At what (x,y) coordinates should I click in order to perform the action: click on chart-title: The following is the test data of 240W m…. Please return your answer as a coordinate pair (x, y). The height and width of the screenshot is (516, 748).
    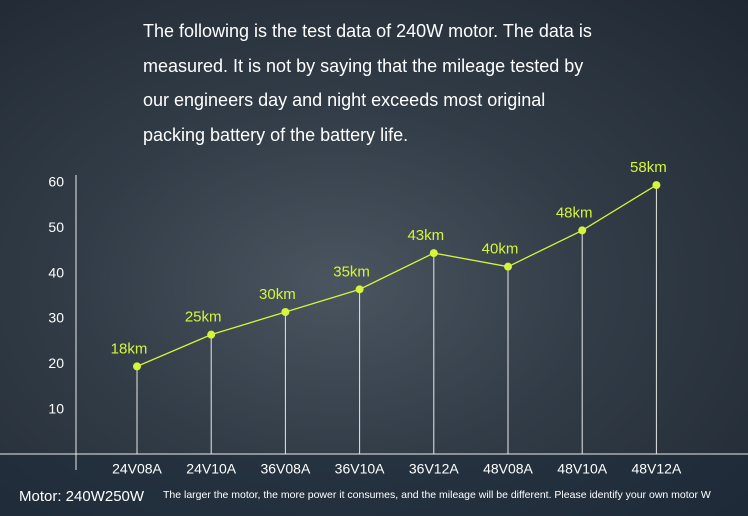
    Looking at the image, I should click on (367, 83).